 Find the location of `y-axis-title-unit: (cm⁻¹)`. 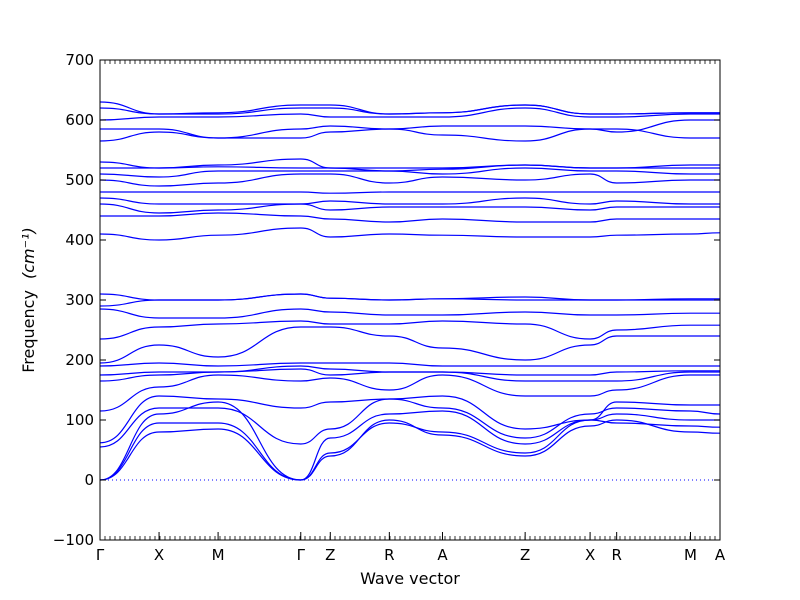

y-axis-title-unit: (cm⁻¹) is located at coordinates (28, 253).